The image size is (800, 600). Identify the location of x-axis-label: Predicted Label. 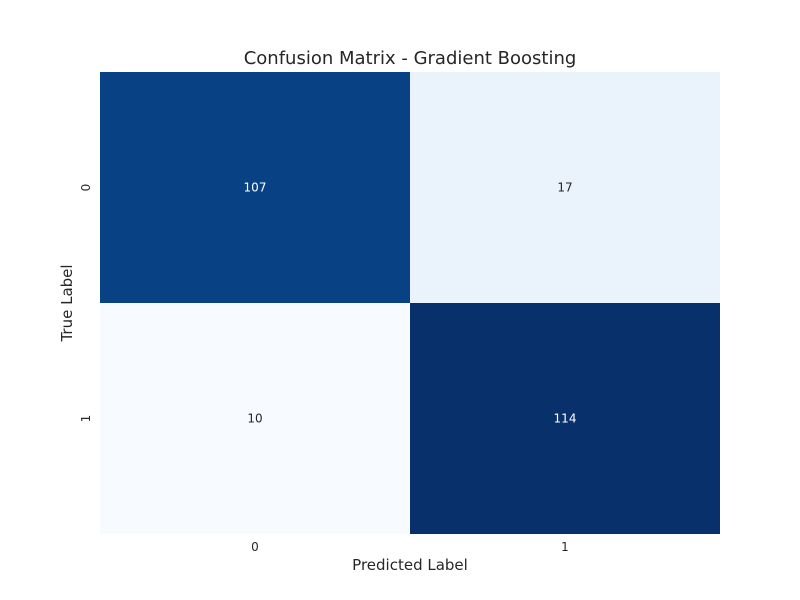
(410, 565).